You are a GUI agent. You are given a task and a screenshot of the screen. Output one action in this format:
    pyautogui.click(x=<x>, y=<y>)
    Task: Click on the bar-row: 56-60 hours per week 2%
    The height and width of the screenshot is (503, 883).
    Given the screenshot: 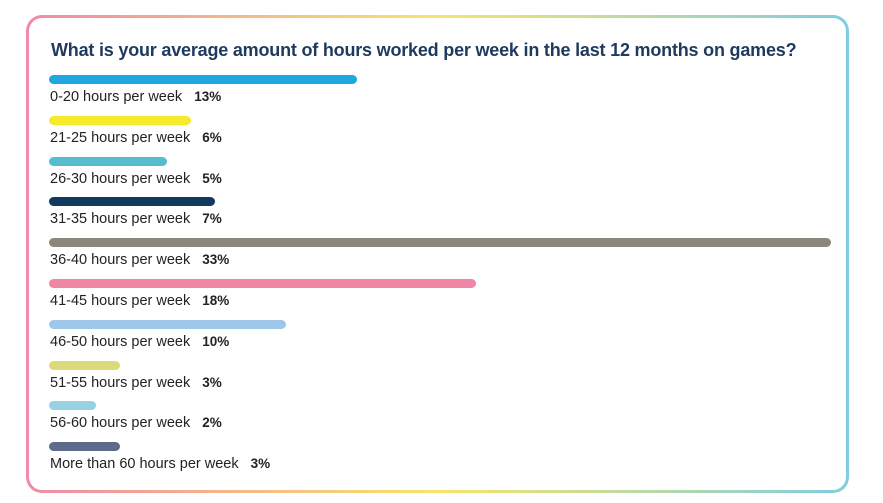 What is the action you would take?
    pyautogui.click(x=444, y=421)
    